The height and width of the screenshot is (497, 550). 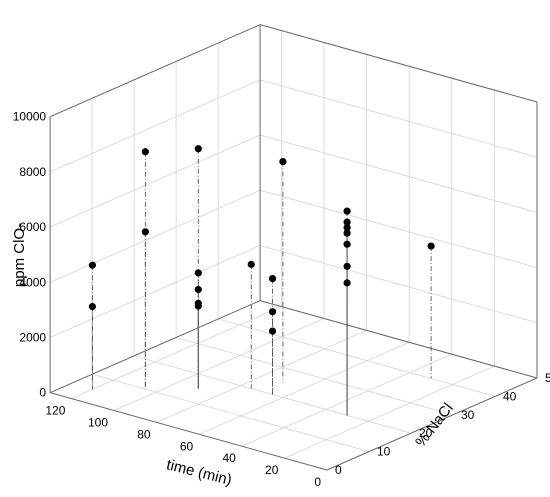 What do you see at coordinates (547, 378) in the screenshot?
I see `y-tick-label: 50` at bounding box center [547, 378].